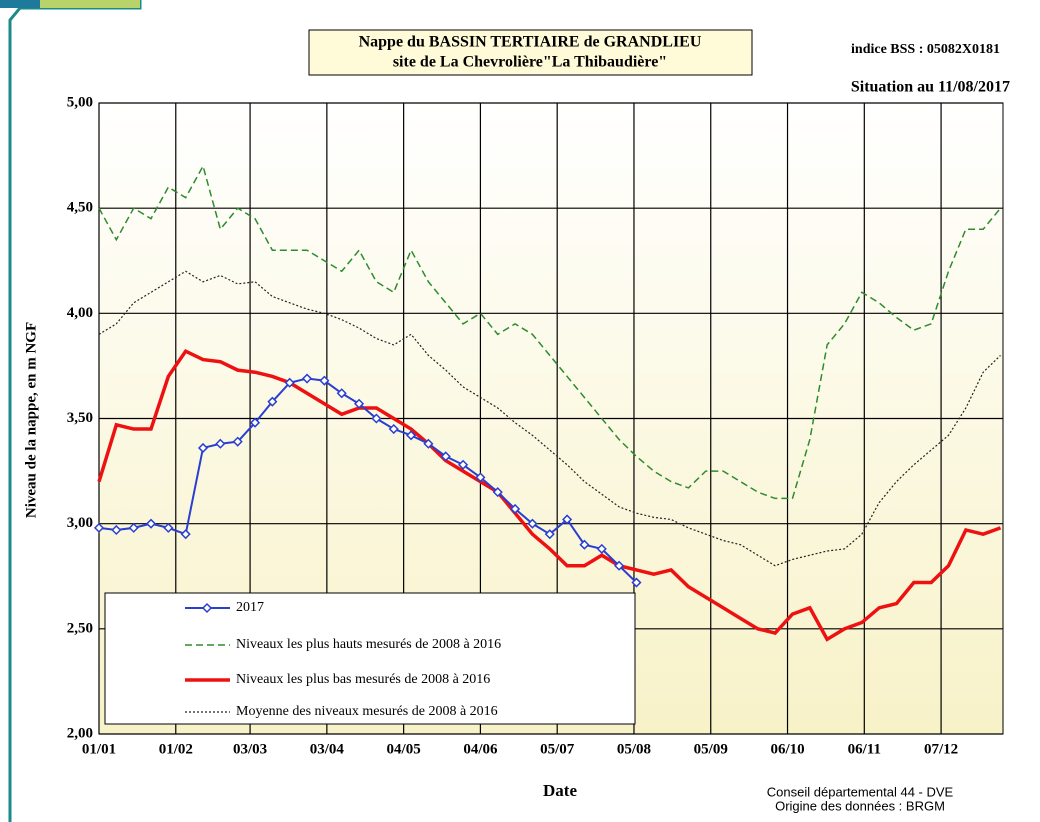 Image resolution: width=1040 pixels, height=822 pixels. I want to click on chart-title: site de La Chevrolière"La Thibaudière", so click(530, 62).